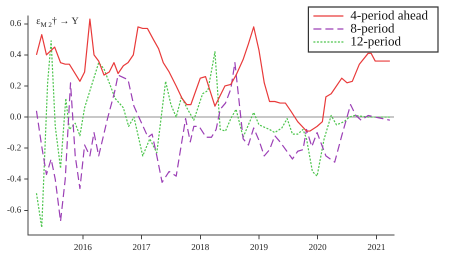 The image size is (474, 262). I want to click on x-tick-label: 2021, so click(376, 247).